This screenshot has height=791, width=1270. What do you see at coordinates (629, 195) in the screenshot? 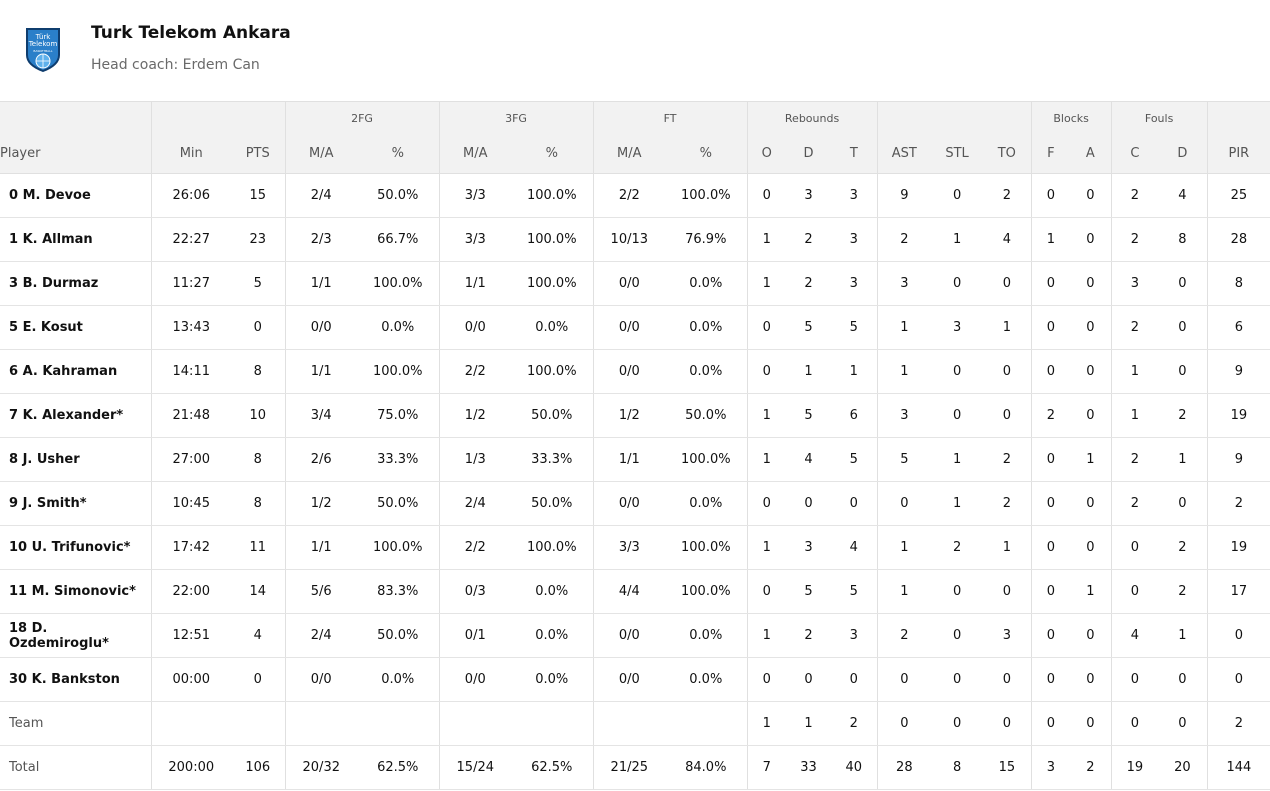
I see `cell-ft-ma: 2/2` at bounding box center [629, 195].